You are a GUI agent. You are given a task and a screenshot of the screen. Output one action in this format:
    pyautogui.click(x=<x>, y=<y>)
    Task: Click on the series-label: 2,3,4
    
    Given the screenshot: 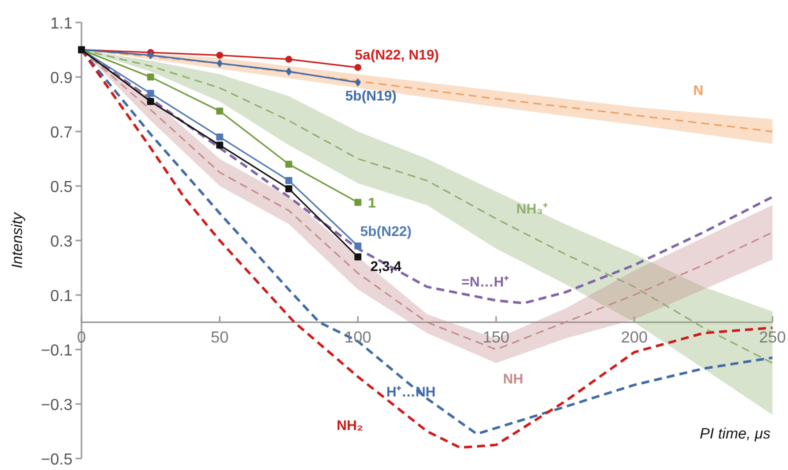 What is the action you would take?
    pyautogui.click(x=386, y=266)
    